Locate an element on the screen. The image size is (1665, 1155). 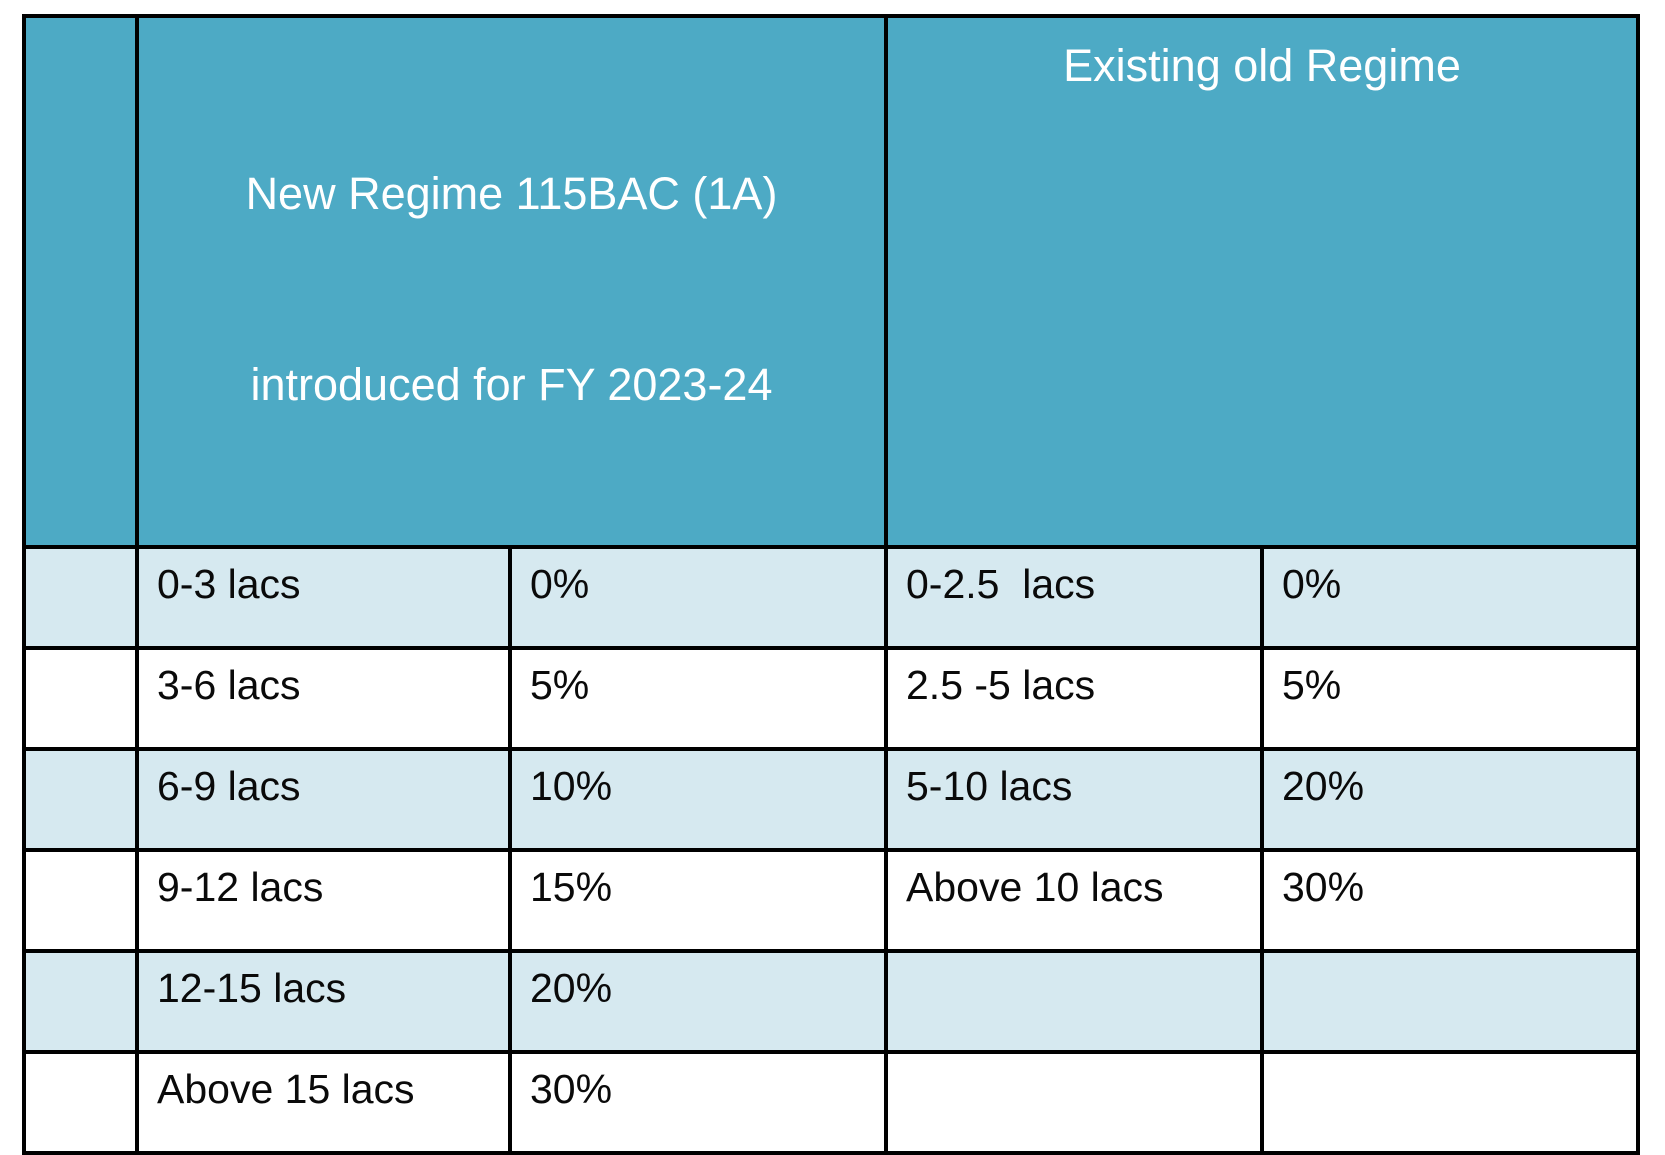
header-new-regime-line1: New Regime 115BAC (1A) is located at coordinates (511, 193).